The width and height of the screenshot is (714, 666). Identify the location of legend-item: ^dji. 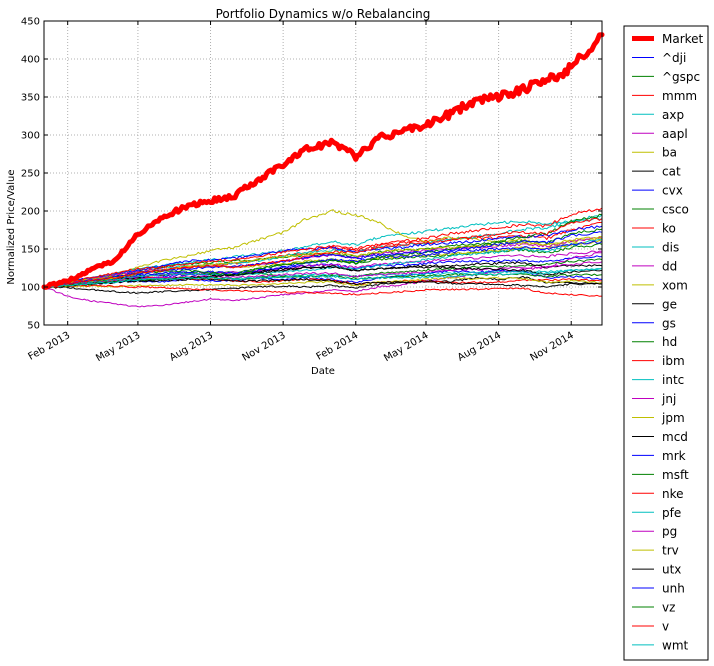
(659, 58).